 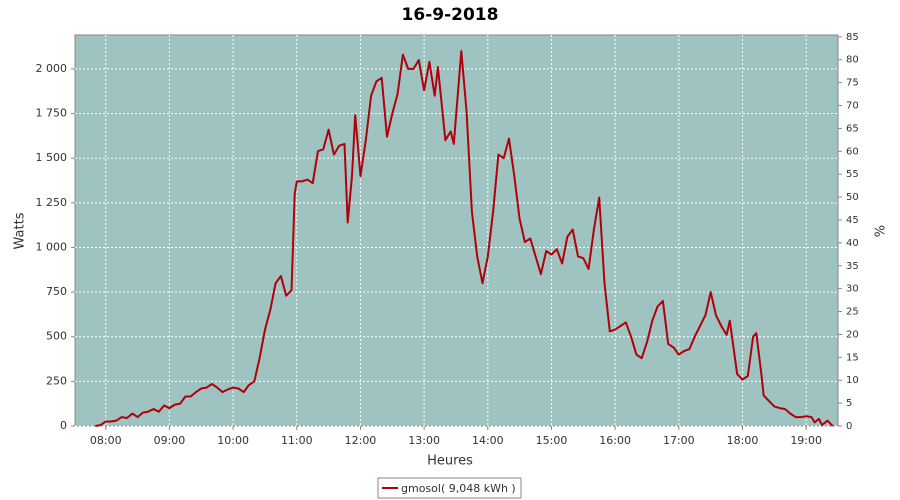 I want to click on legend-item: gmosol( 9,048 kWh ), so click(x=449, y=488).